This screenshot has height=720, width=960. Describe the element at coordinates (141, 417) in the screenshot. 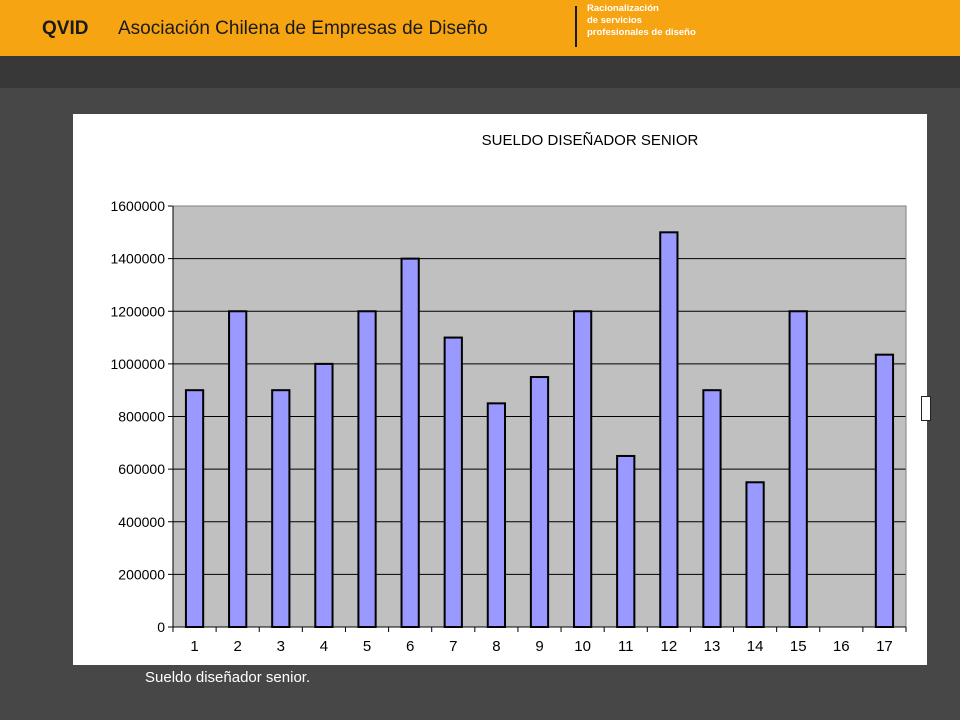

I see `y-tick-label: 800000` at that location.